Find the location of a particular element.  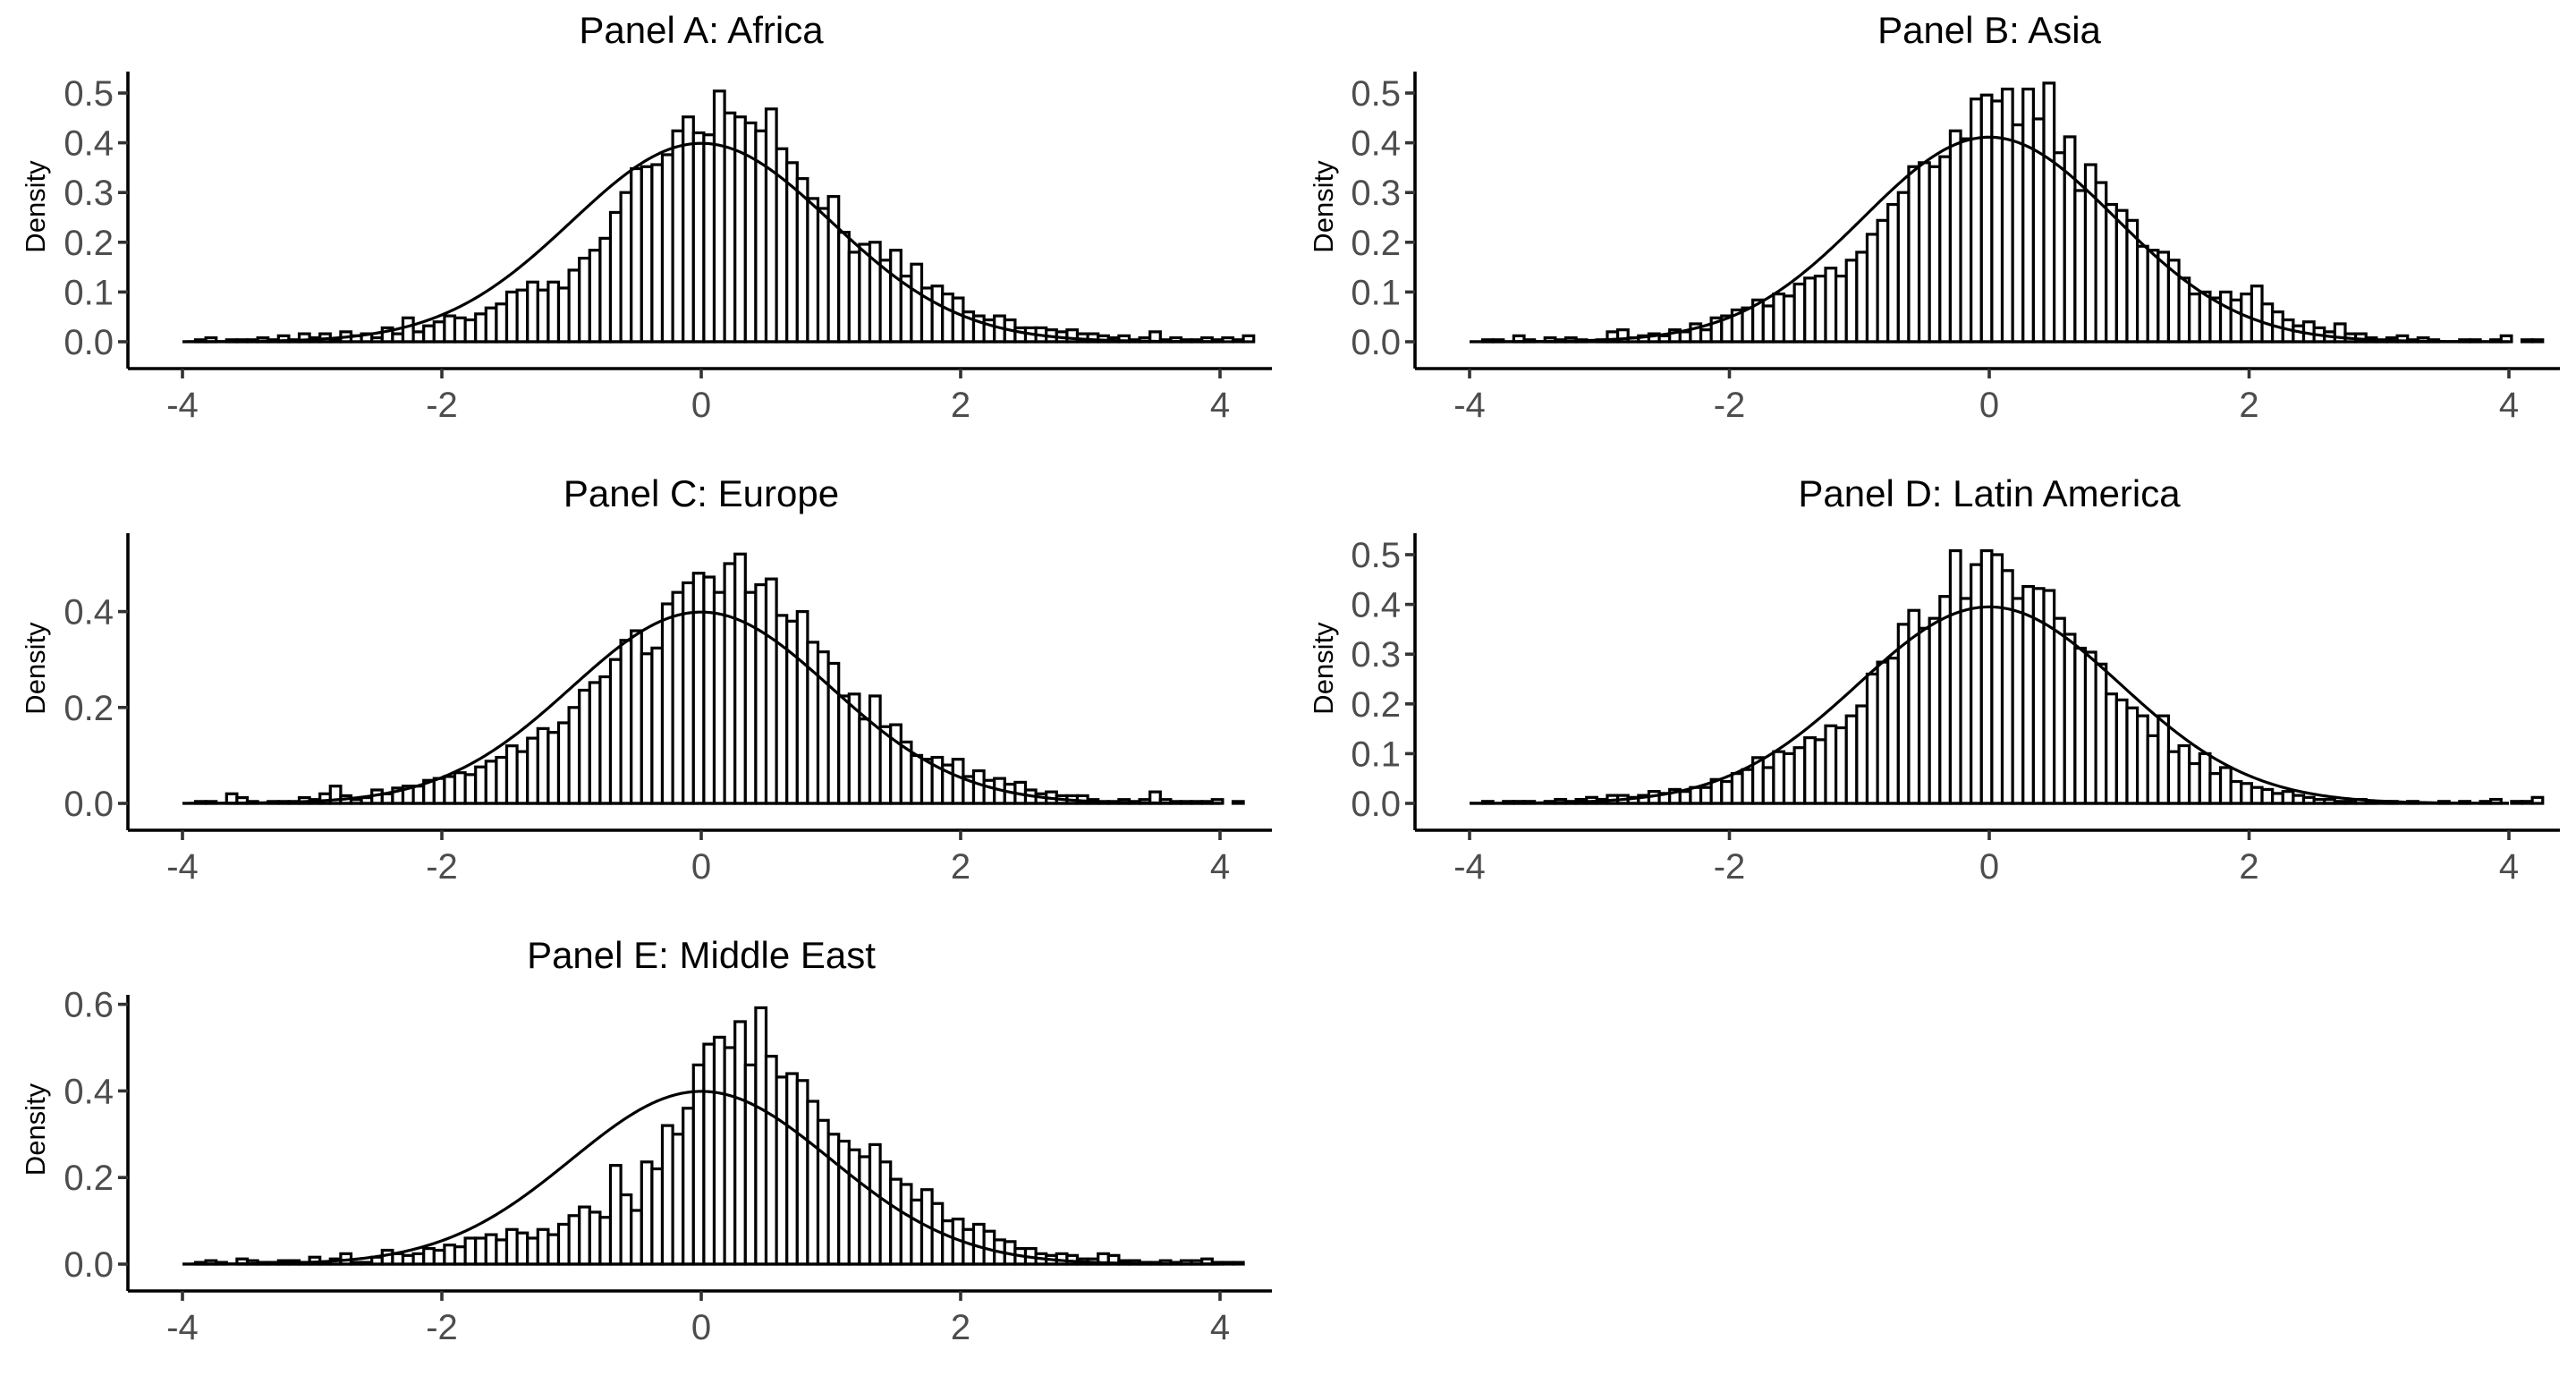

x-tick-label: -2 is located at coordinates (1730, 867).